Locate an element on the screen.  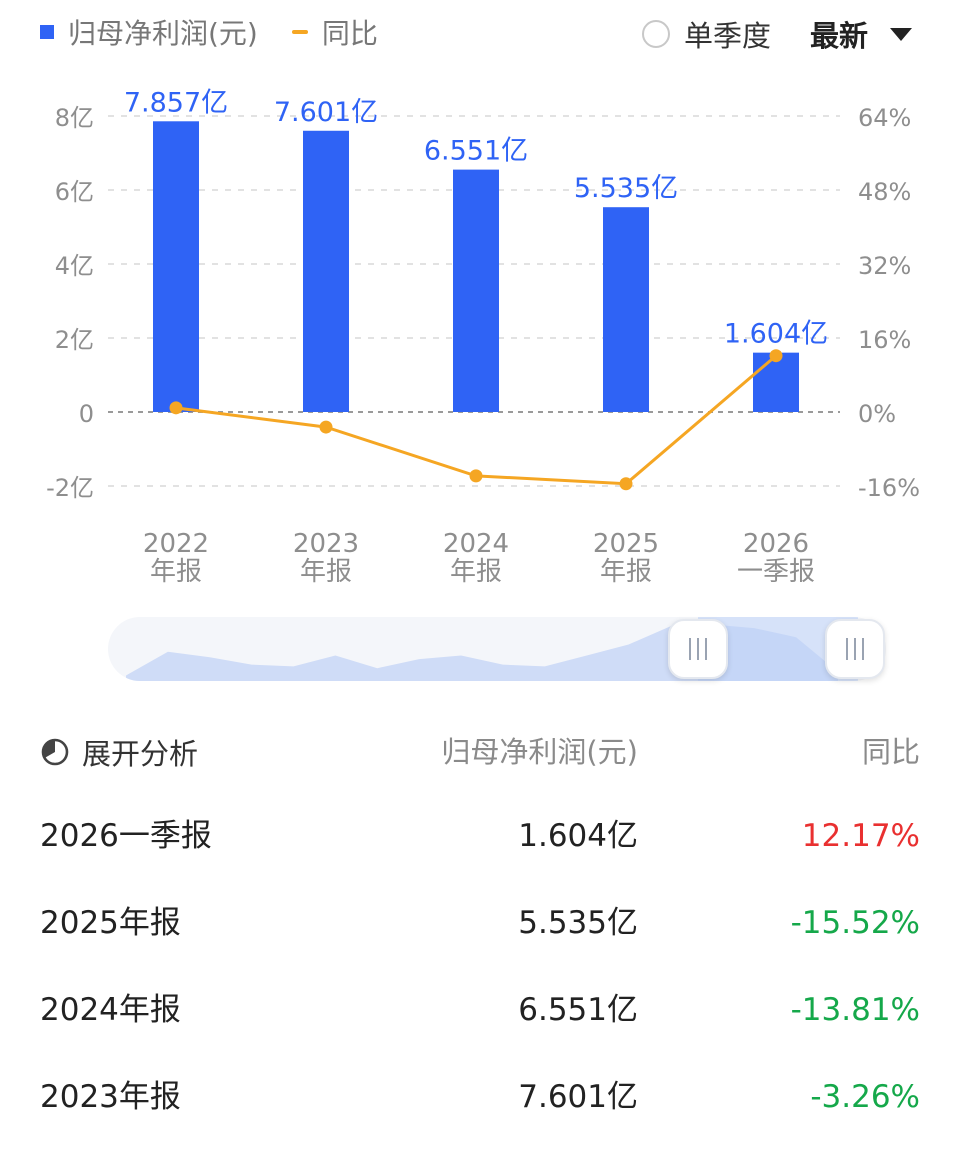
x-tick-label: 2023 is located at coordinates (326, 544).